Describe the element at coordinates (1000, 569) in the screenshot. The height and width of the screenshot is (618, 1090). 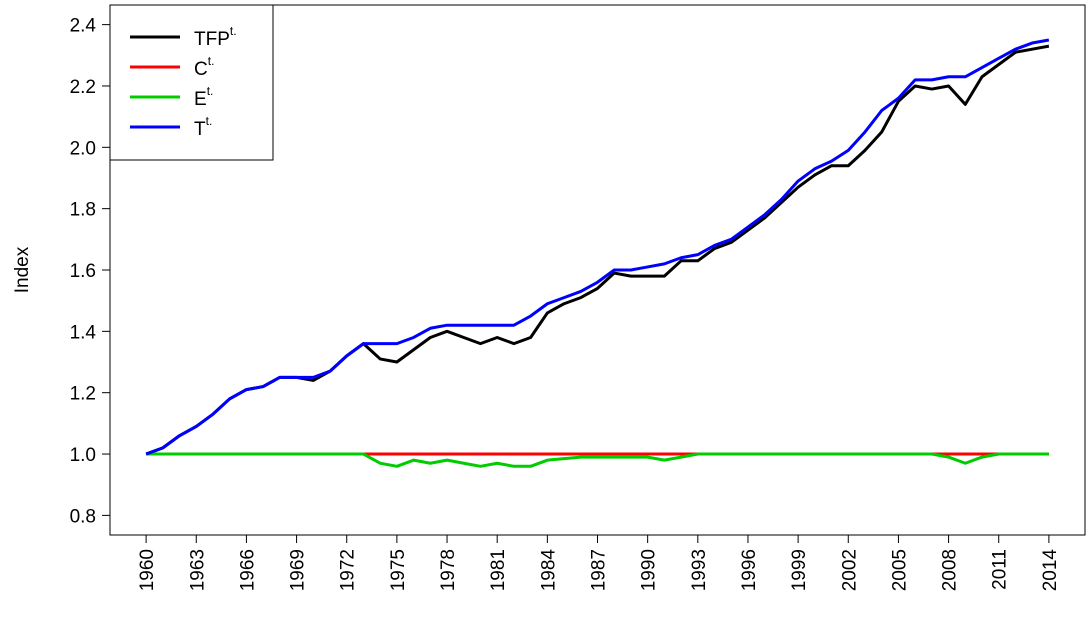
I see `x-tick-label: 2011` at that location.